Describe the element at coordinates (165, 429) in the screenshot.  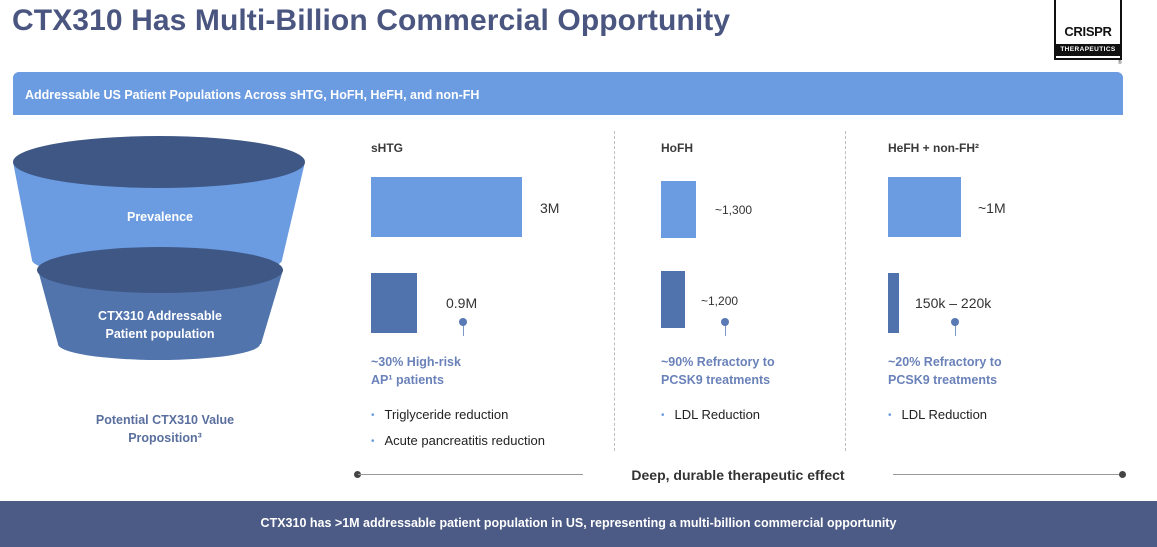
I see `value-proposition-label: Potential CTX310 Value Proposition³` at that location.